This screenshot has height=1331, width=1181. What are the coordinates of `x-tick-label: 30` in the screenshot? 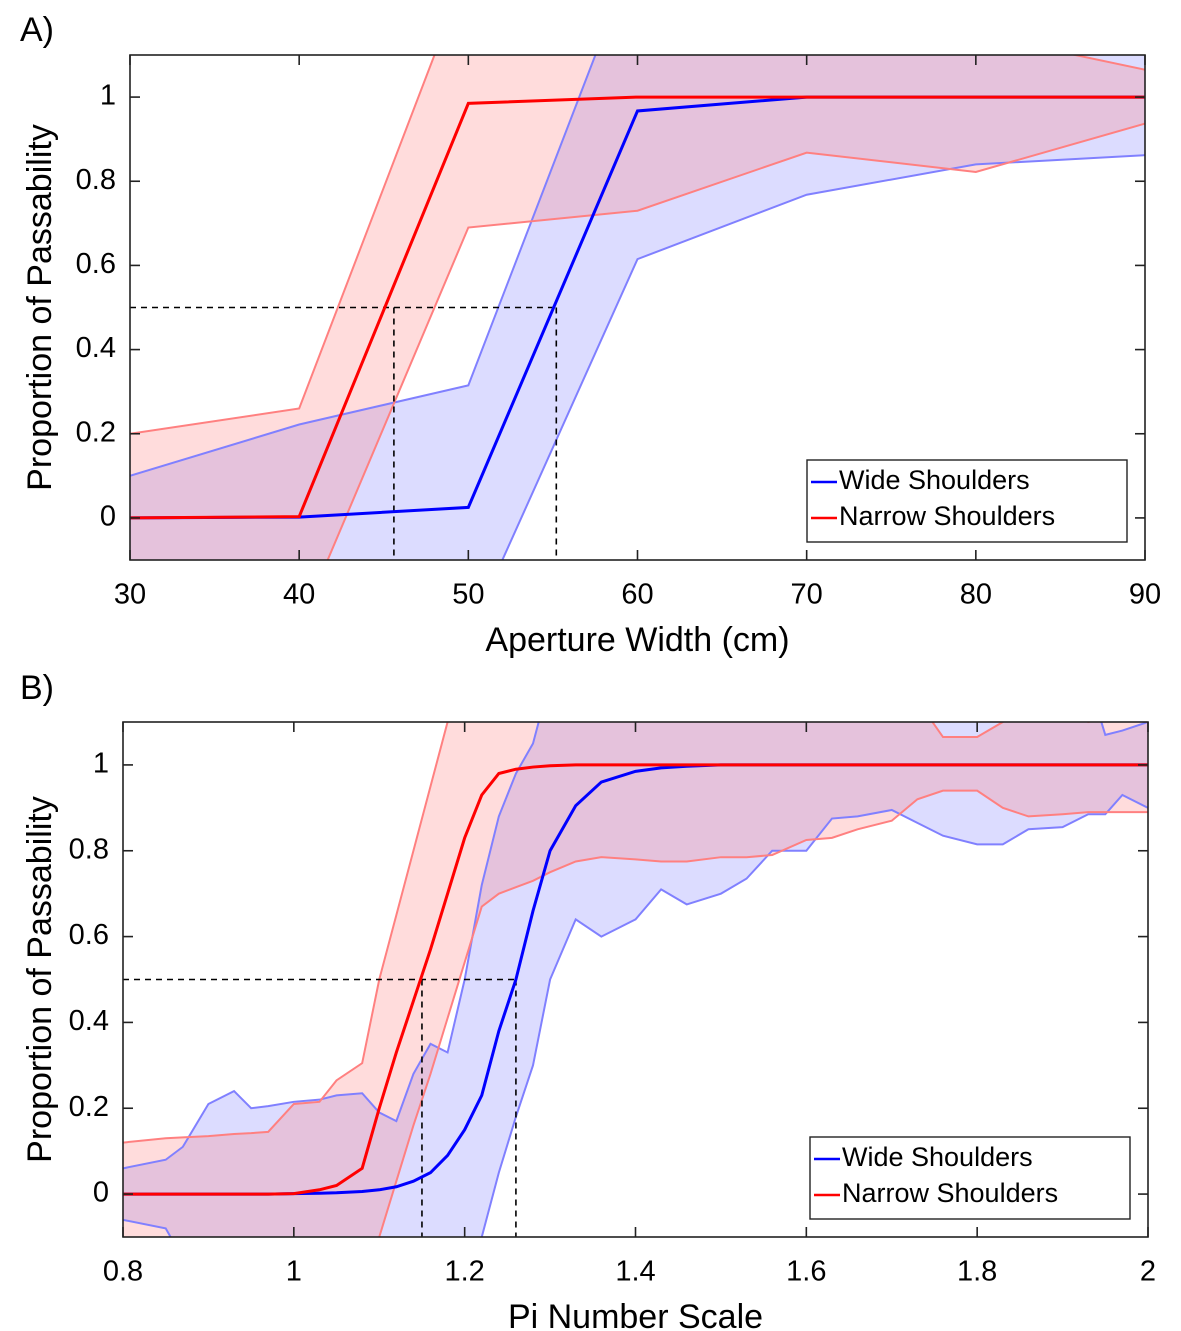 It's located at (130, 595).